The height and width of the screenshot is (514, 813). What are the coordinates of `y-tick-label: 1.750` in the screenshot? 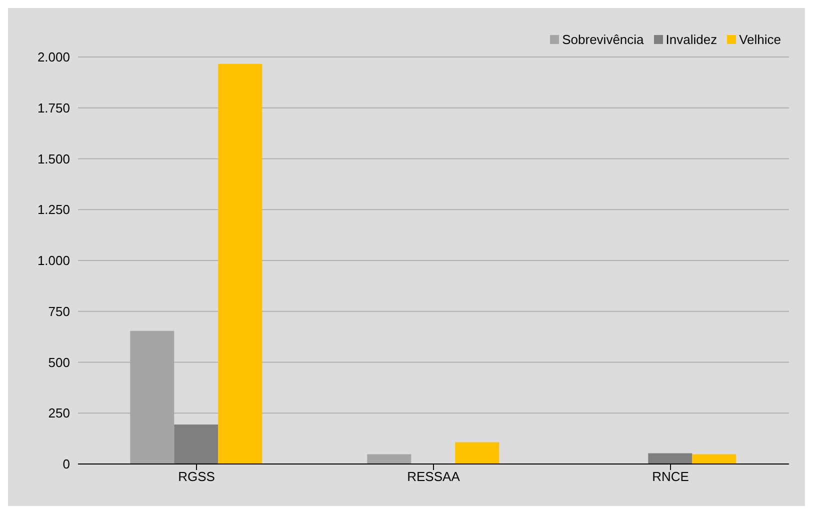 It's located at (53, 108).